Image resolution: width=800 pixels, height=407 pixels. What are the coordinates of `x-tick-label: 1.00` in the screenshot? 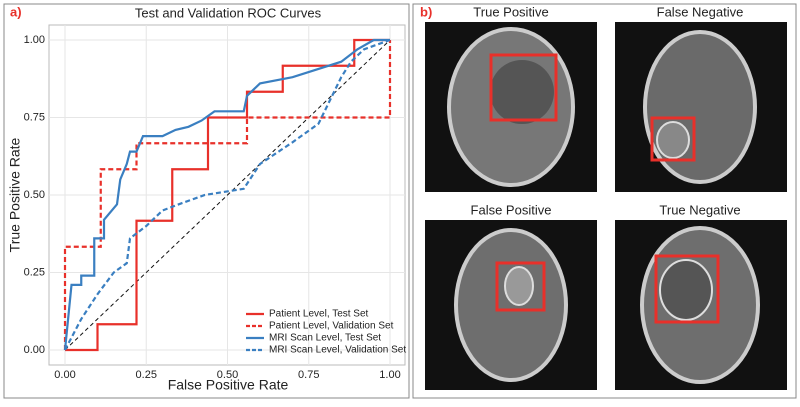 It's located at (389, 375).